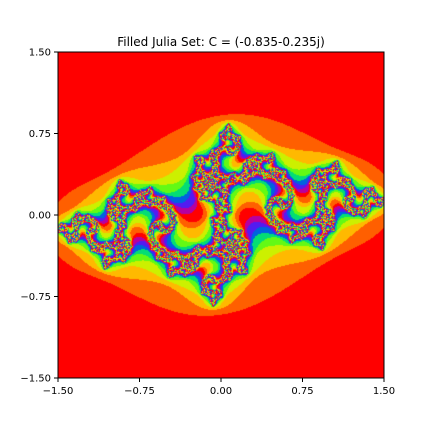 The width and height of the screenshot is (432, 432). I want to click on y-tick-label: 0.00, so click(40, 216).